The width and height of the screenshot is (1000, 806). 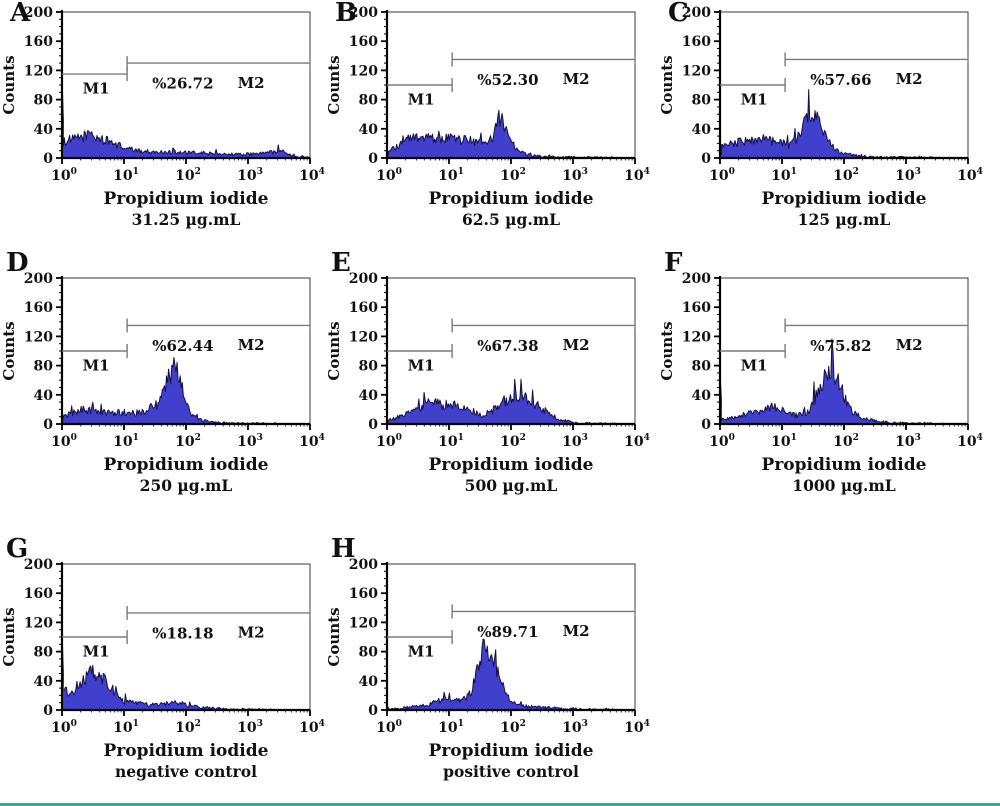 What do you see at coordinates (20, 14) in the screenshot?
I see `panel-letter: A` at bounding box center [20, 14].